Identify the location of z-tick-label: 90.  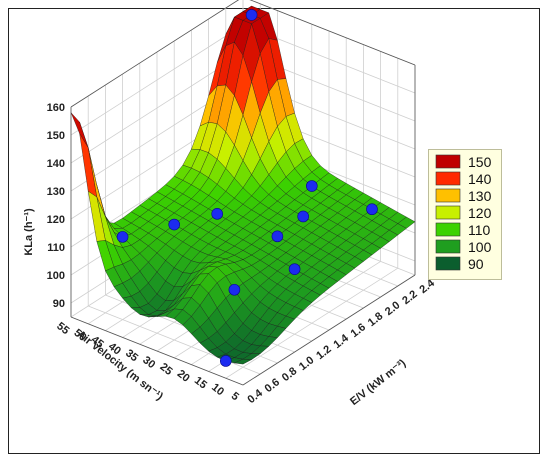
(59, 304).